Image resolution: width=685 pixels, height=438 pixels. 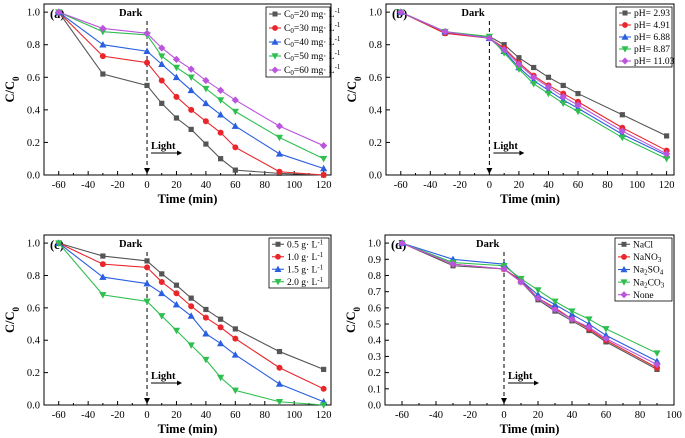 What do you see at coordinates (402, 415) in the screenshot?
I see `x-tick-label: -60` at bounding box center [402, 415].